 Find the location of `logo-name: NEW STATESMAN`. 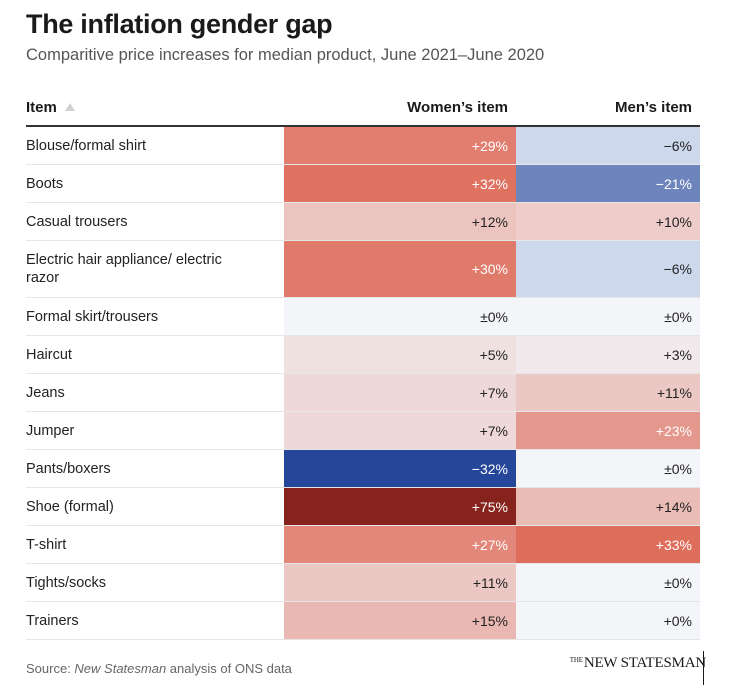

logo-name: NEW STATESMAN is located at coordinates (644, 663).